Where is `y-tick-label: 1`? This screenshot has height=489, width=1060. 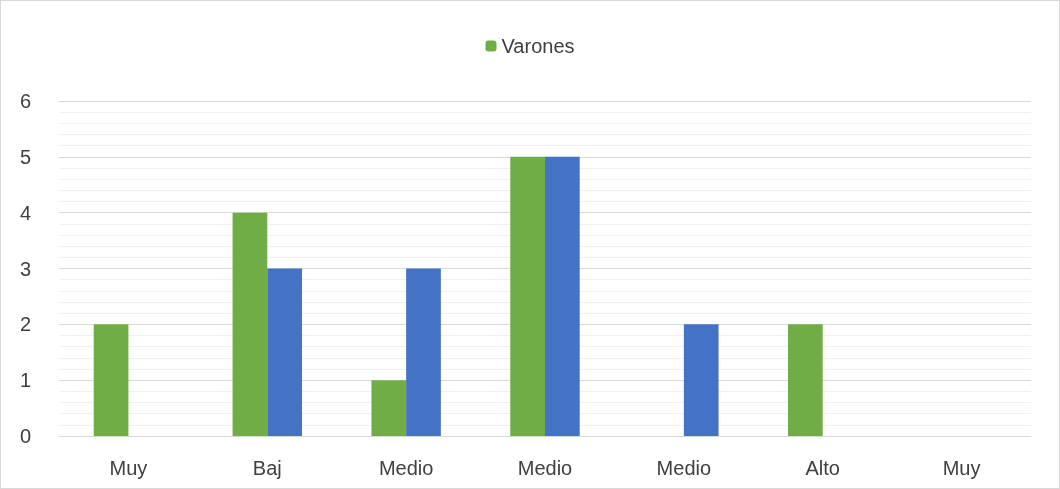
y-tick-label: 1 is located at coordinates (25, 380).